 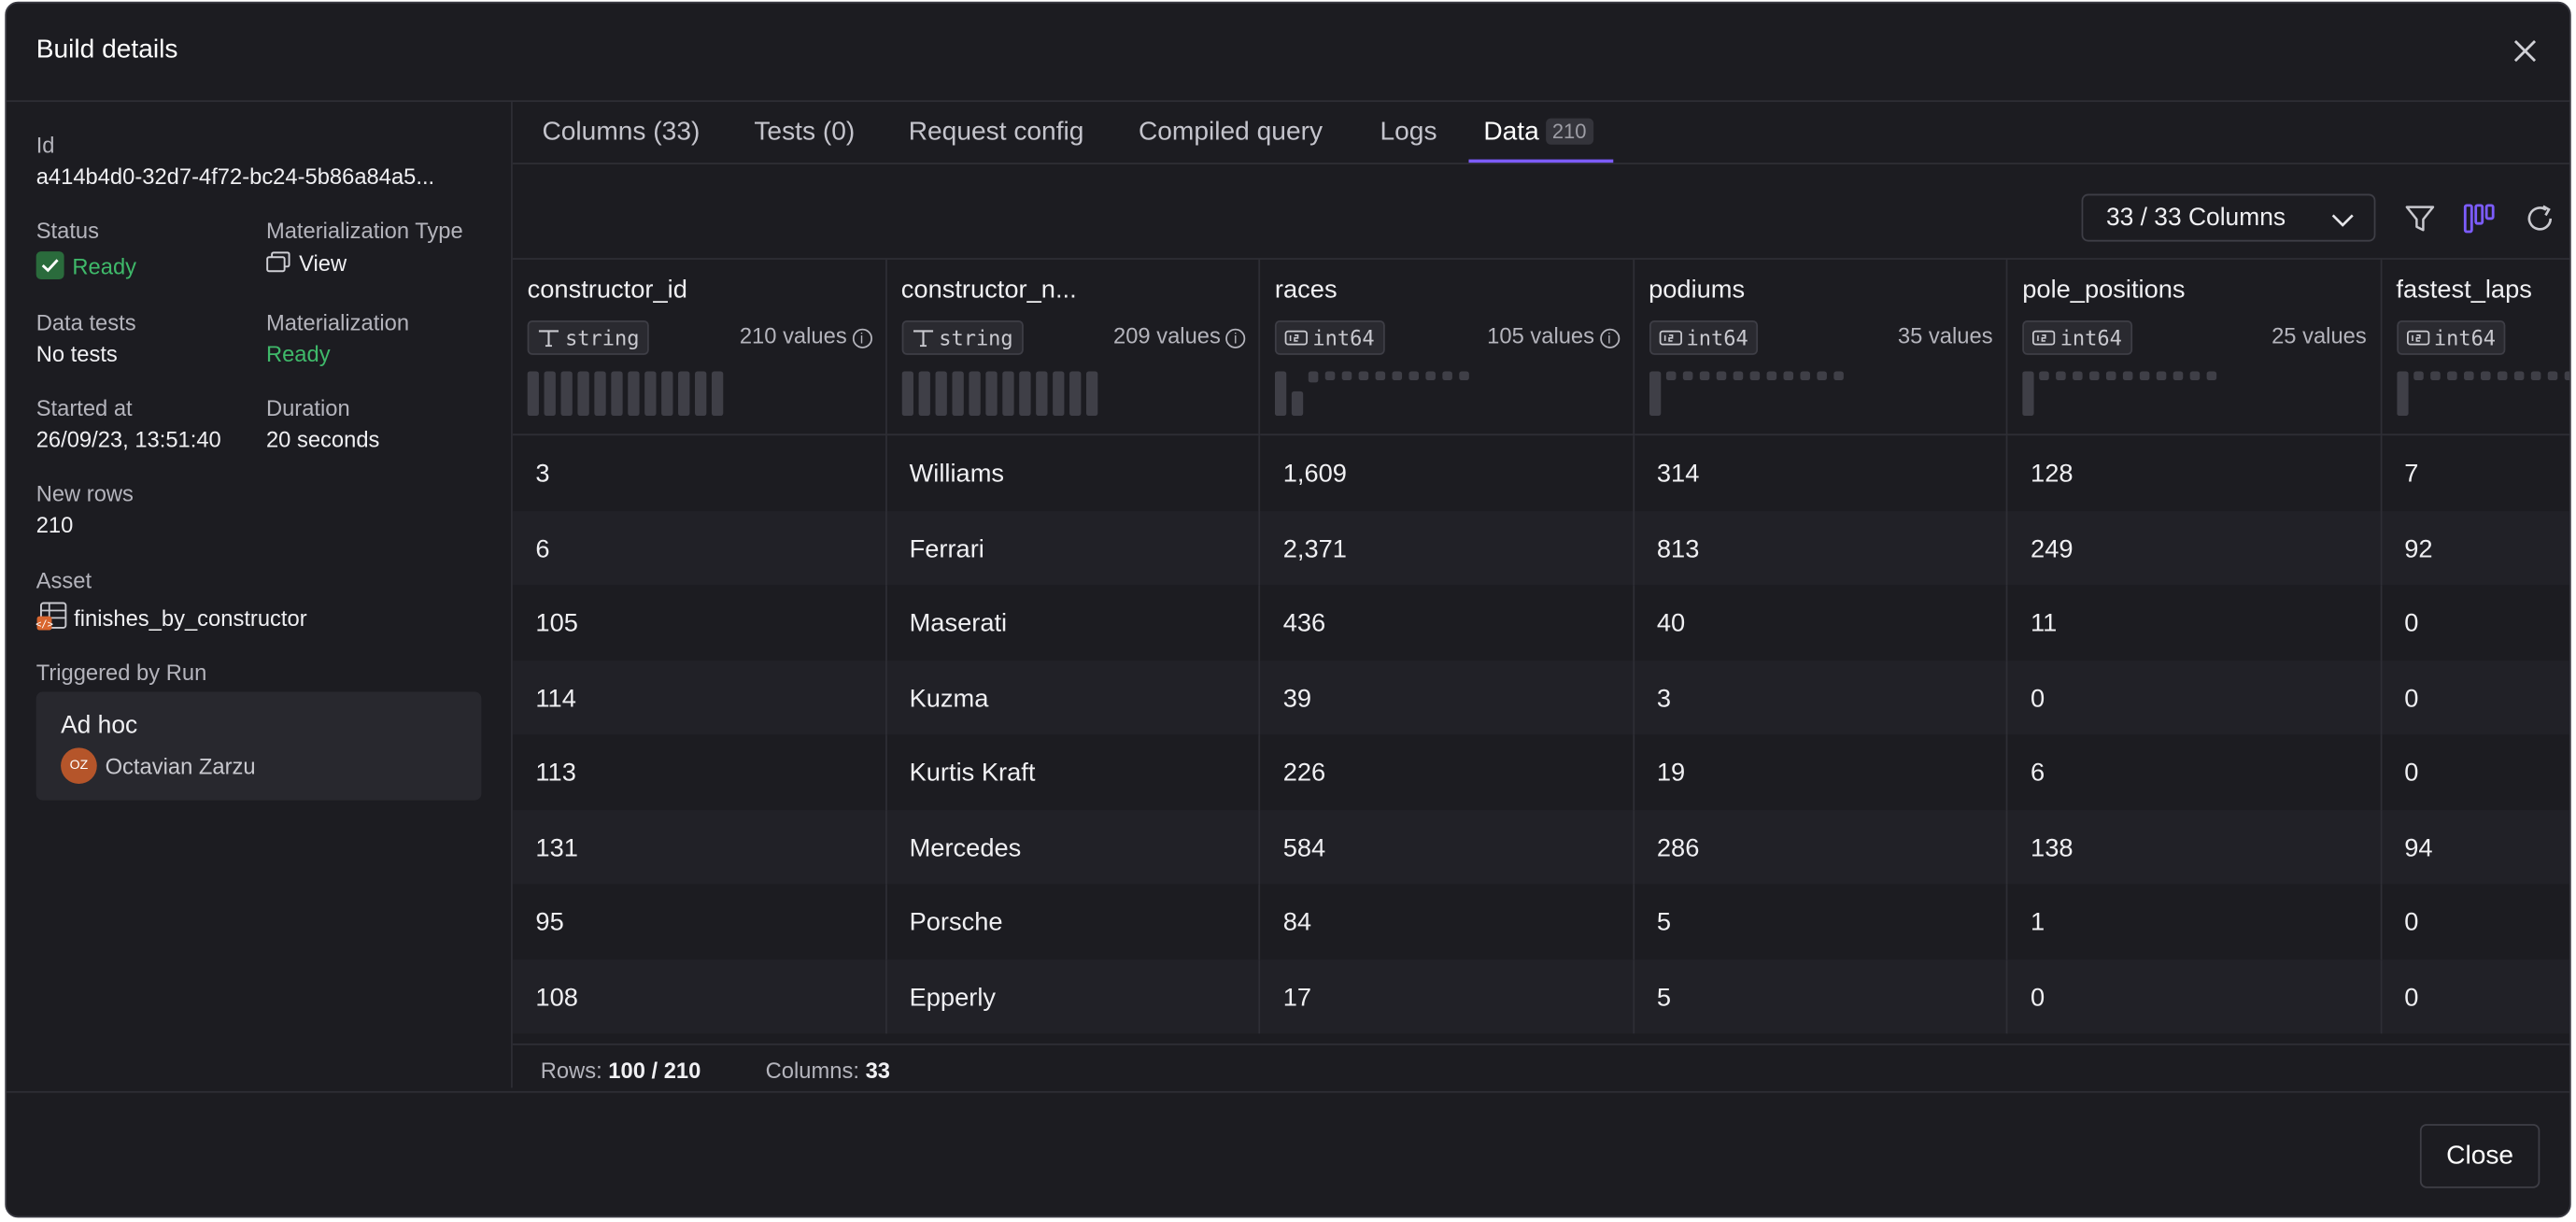 What do you see at coordinates (2475, 847) in the screenshot?
I see `table-cell: 94` at bounding box center [2475, 847].